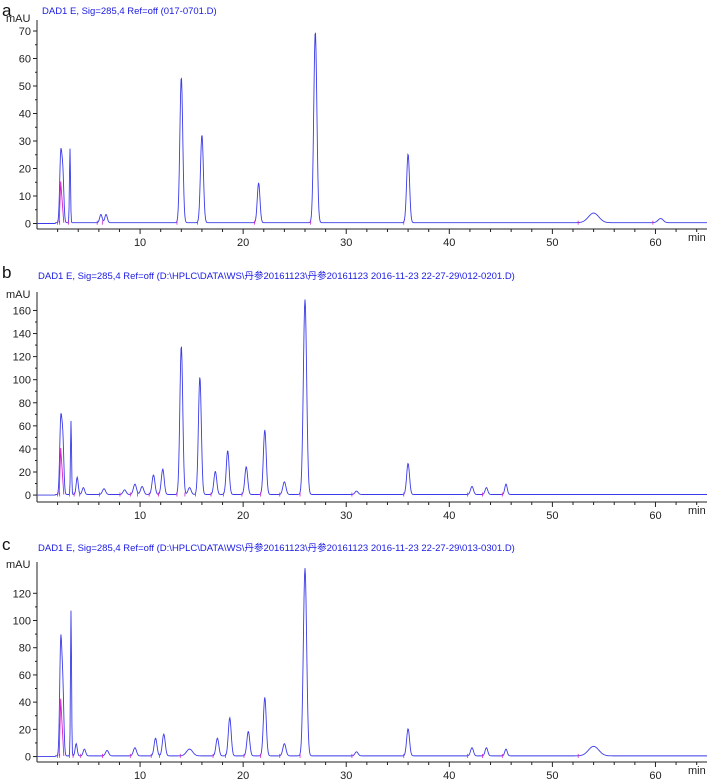  I want to click on panel-b-y-tick-label: 160, so click(22, 311).